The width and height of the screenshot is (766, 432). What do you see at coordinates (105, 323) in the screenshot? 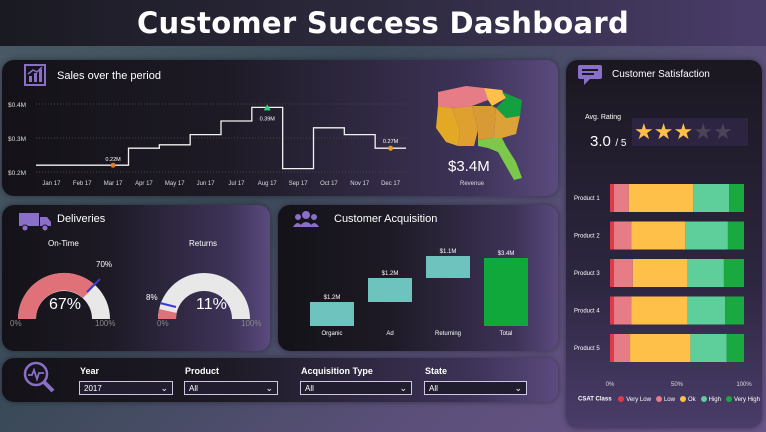
I see `ontime-max: 100%` at bounding box center [105, 323].